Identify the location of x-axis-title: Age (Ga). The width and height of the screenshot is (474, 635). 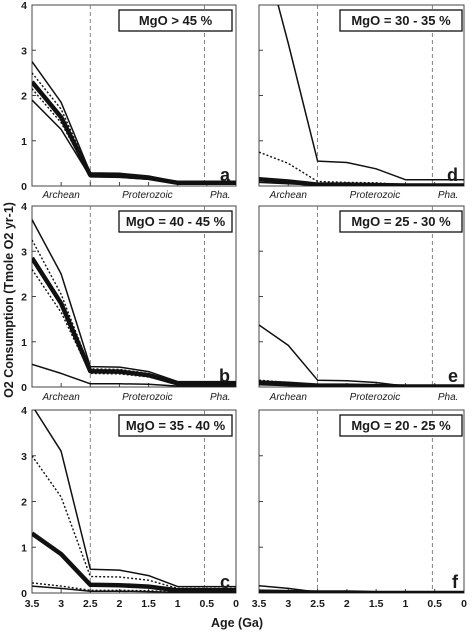
(237, 623).